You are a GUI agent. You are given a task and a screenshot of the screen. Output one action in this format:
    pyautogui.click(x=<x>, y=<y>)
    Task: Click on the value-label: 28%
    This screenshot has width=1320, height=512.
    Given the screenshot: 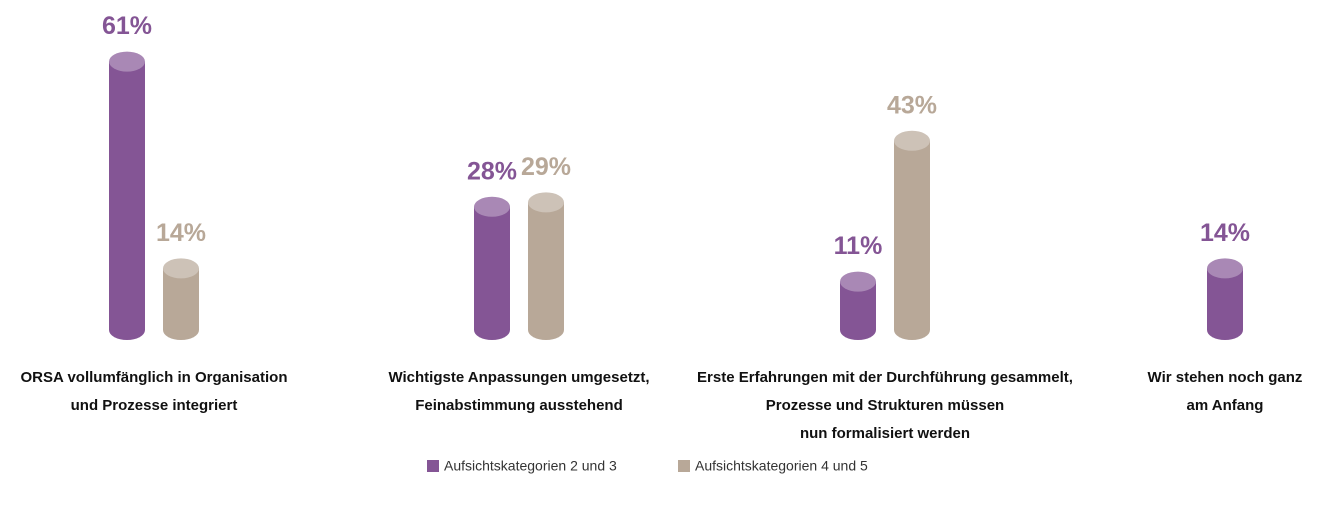 What is the action you would take?
    pyautogui.click(x=492, y=171)
    